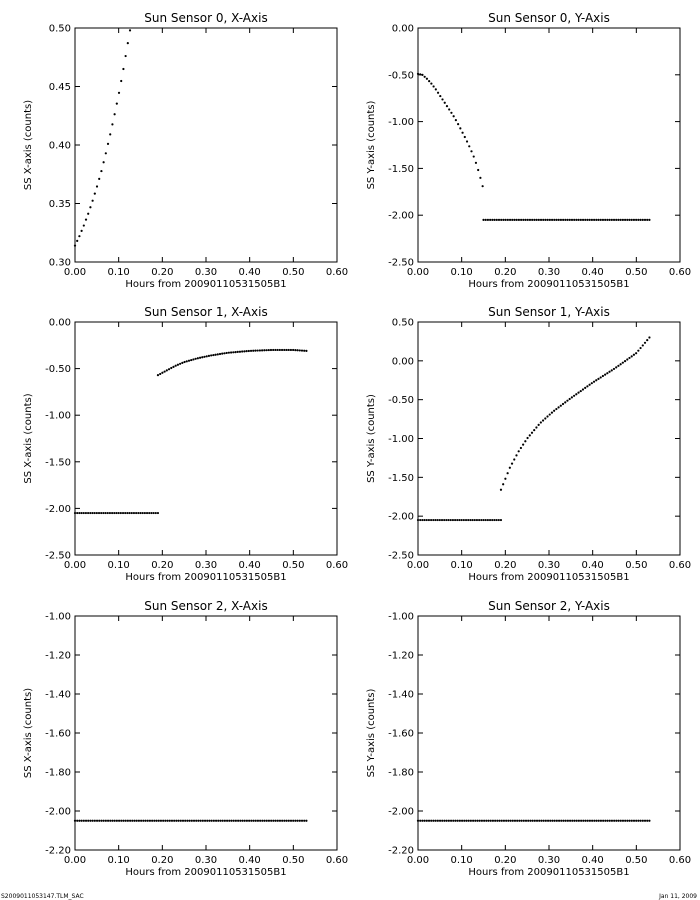  I want to click on y-tick-label: 0.30, so click(60, 263).